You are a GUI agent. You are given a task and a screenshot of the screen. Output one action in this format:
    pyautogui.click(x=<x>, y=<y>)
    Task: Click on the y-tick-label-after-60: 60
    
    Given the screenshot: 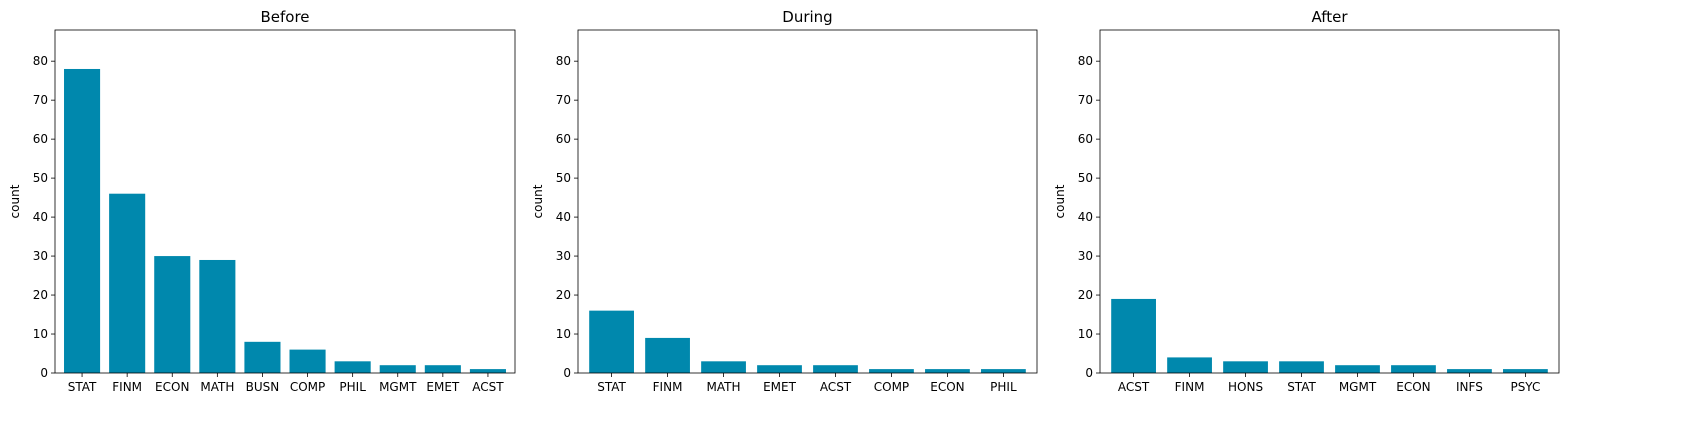 What is the action you would take?
    pyautogui.click(x=1085, y=139)
    